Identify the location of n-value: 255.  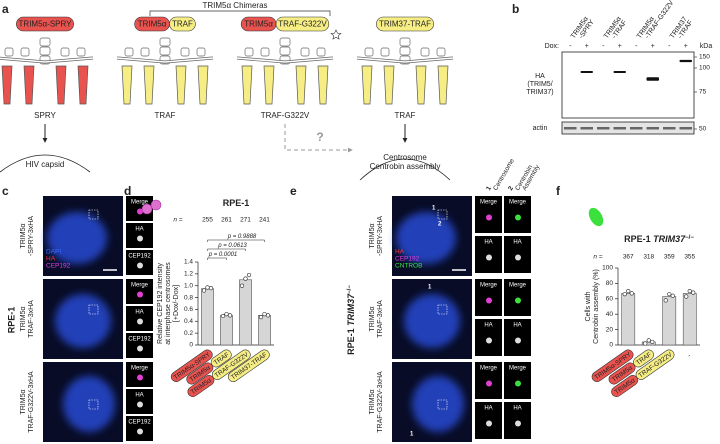
(207, 220).